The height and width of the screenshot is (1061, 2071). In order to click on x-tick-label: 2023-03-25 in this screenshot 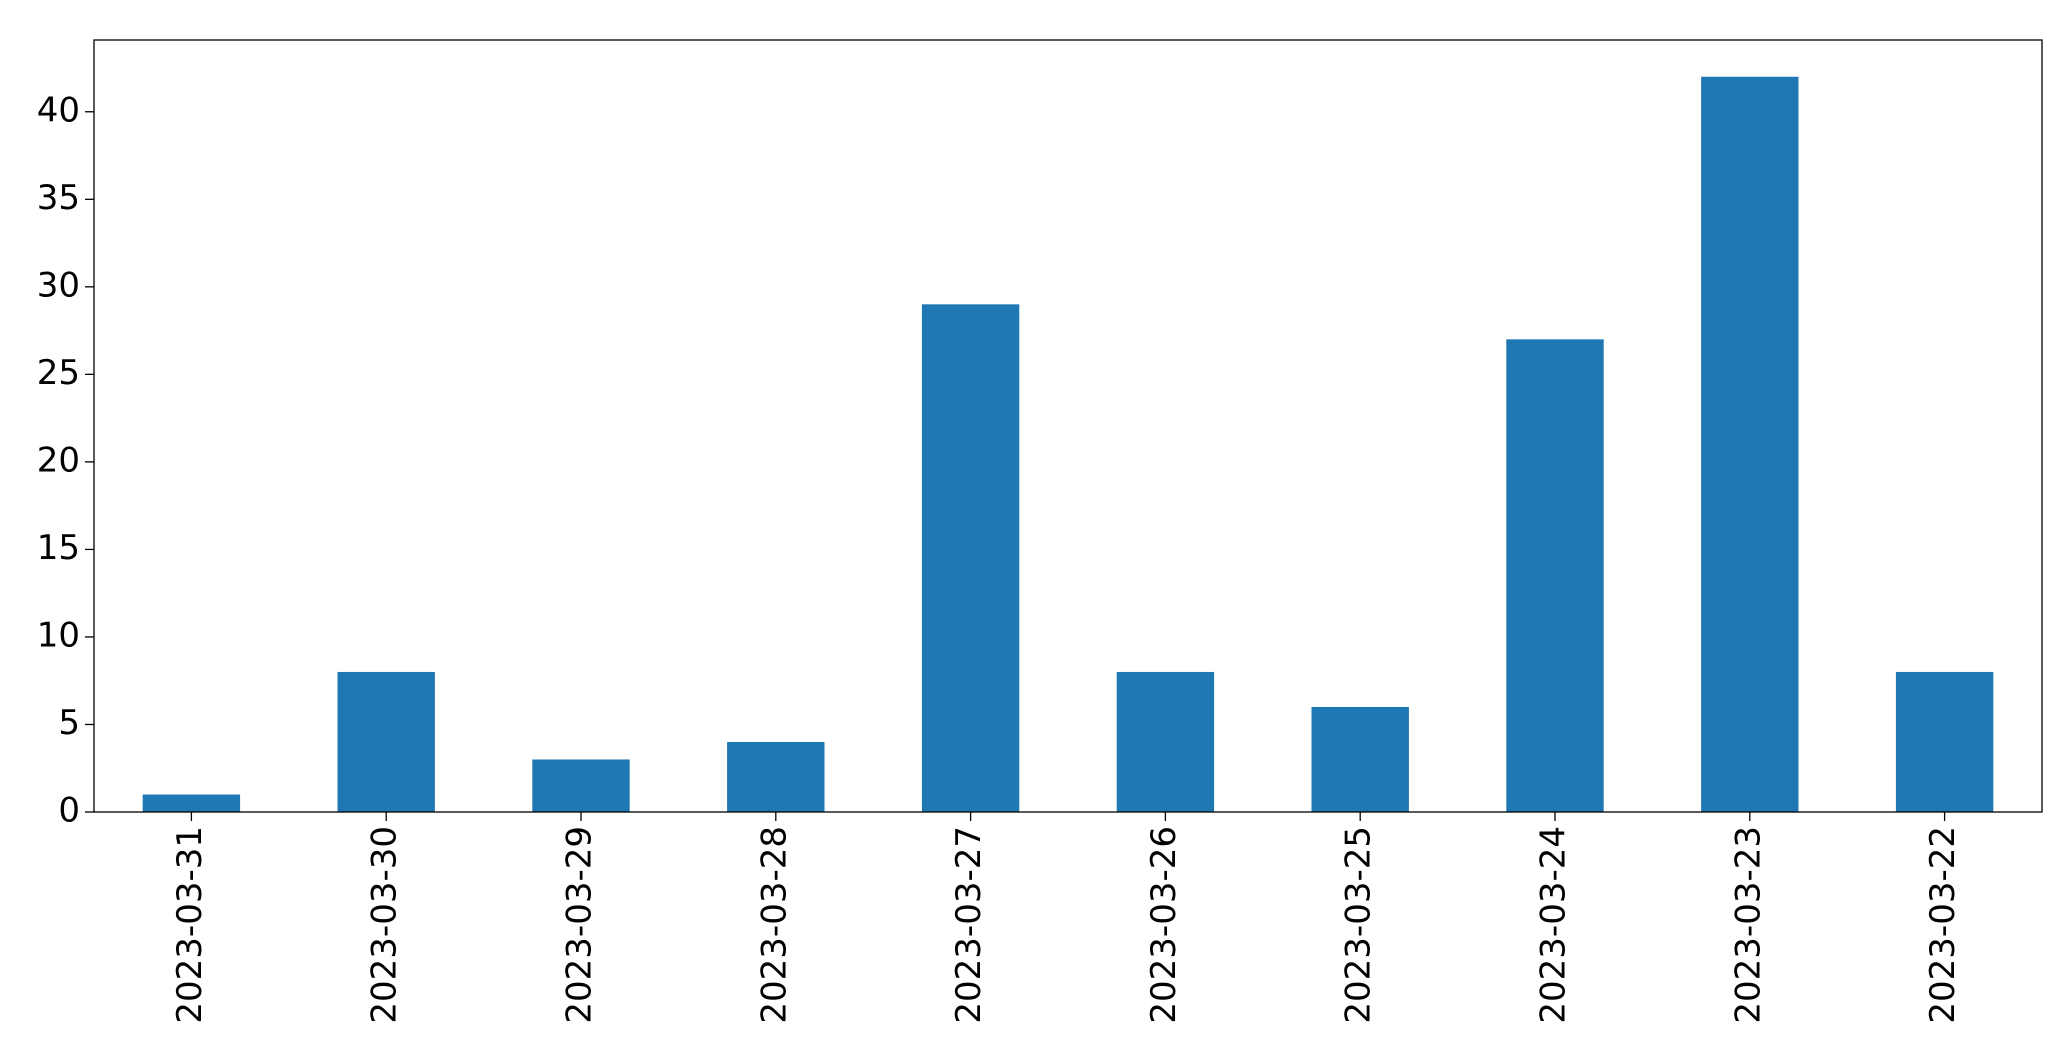, I will do `click(1359, 925)`.